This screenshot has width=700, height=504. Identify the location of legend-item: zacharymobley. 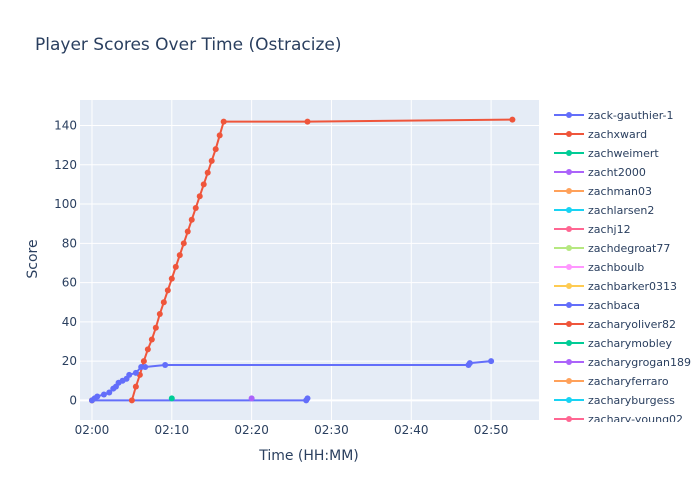
(613, 343).